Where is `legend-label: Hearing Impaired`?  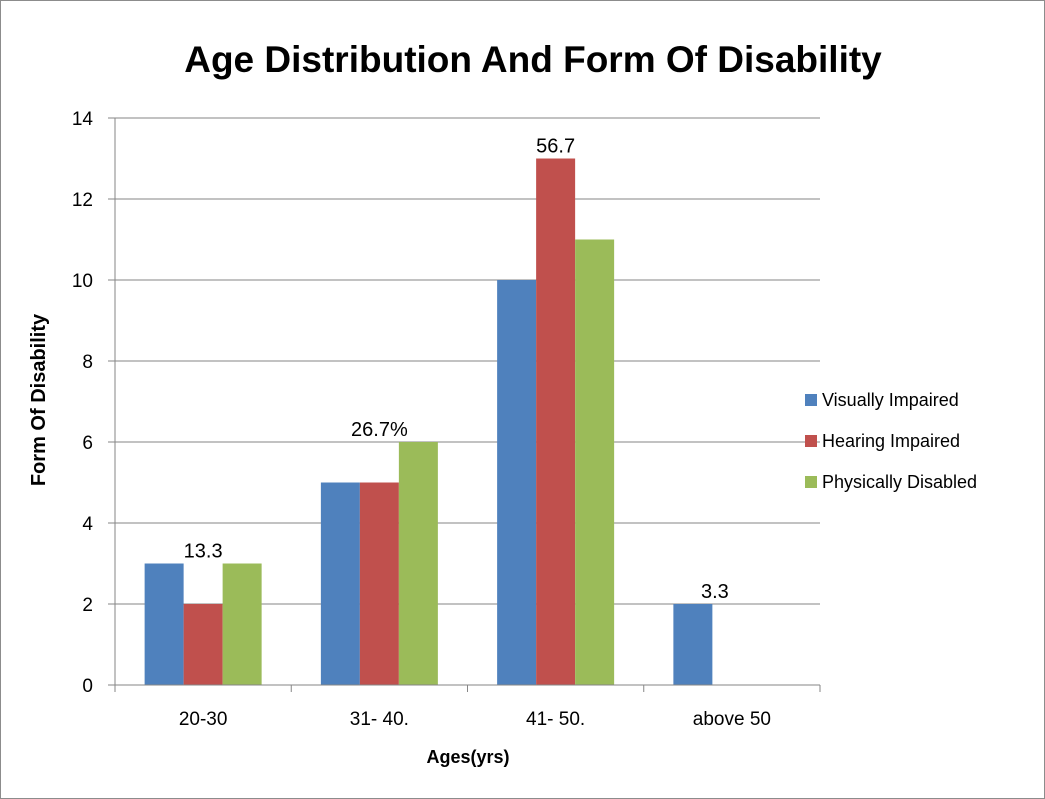 legend-label: Hearing Impaired is located at coordinates (891, 441).